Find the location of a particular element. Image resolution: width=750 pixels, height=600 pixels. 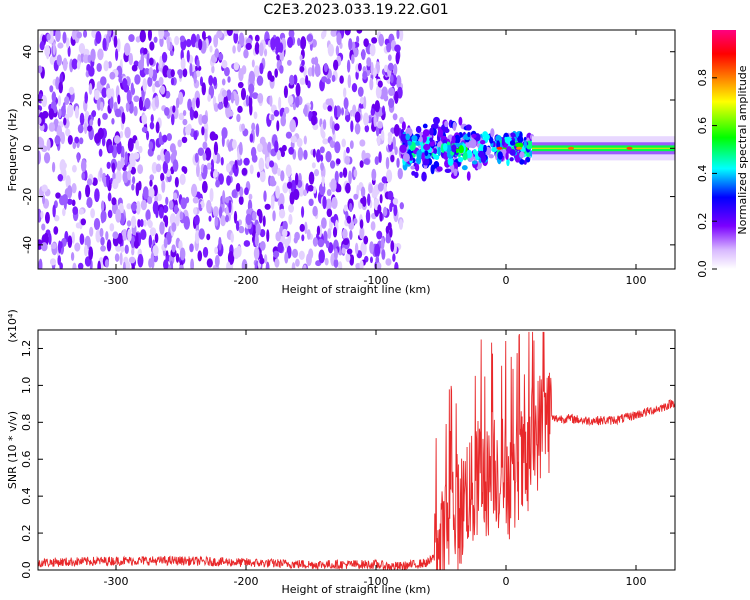

spectrogram-xtick-label: -300 is located at coordinates (116, 280).